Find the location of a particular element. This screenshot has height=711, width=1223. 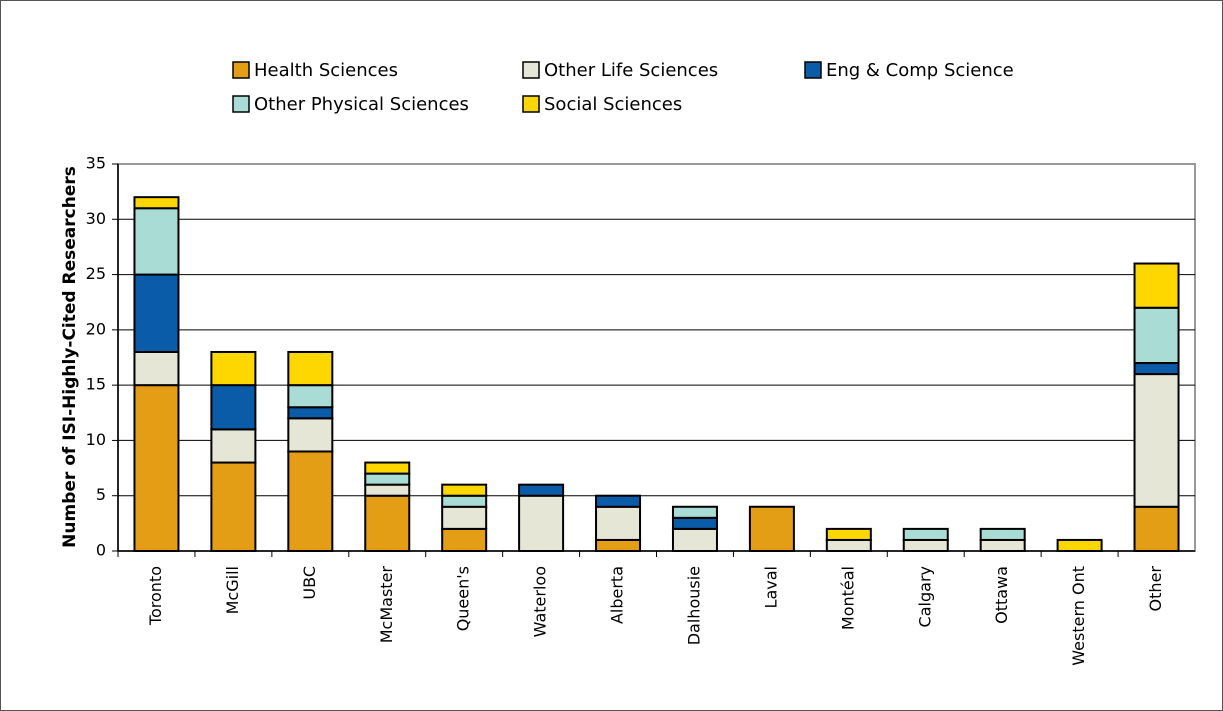

x-tick-label: Western Ont is located at coordinates (1078, 616).